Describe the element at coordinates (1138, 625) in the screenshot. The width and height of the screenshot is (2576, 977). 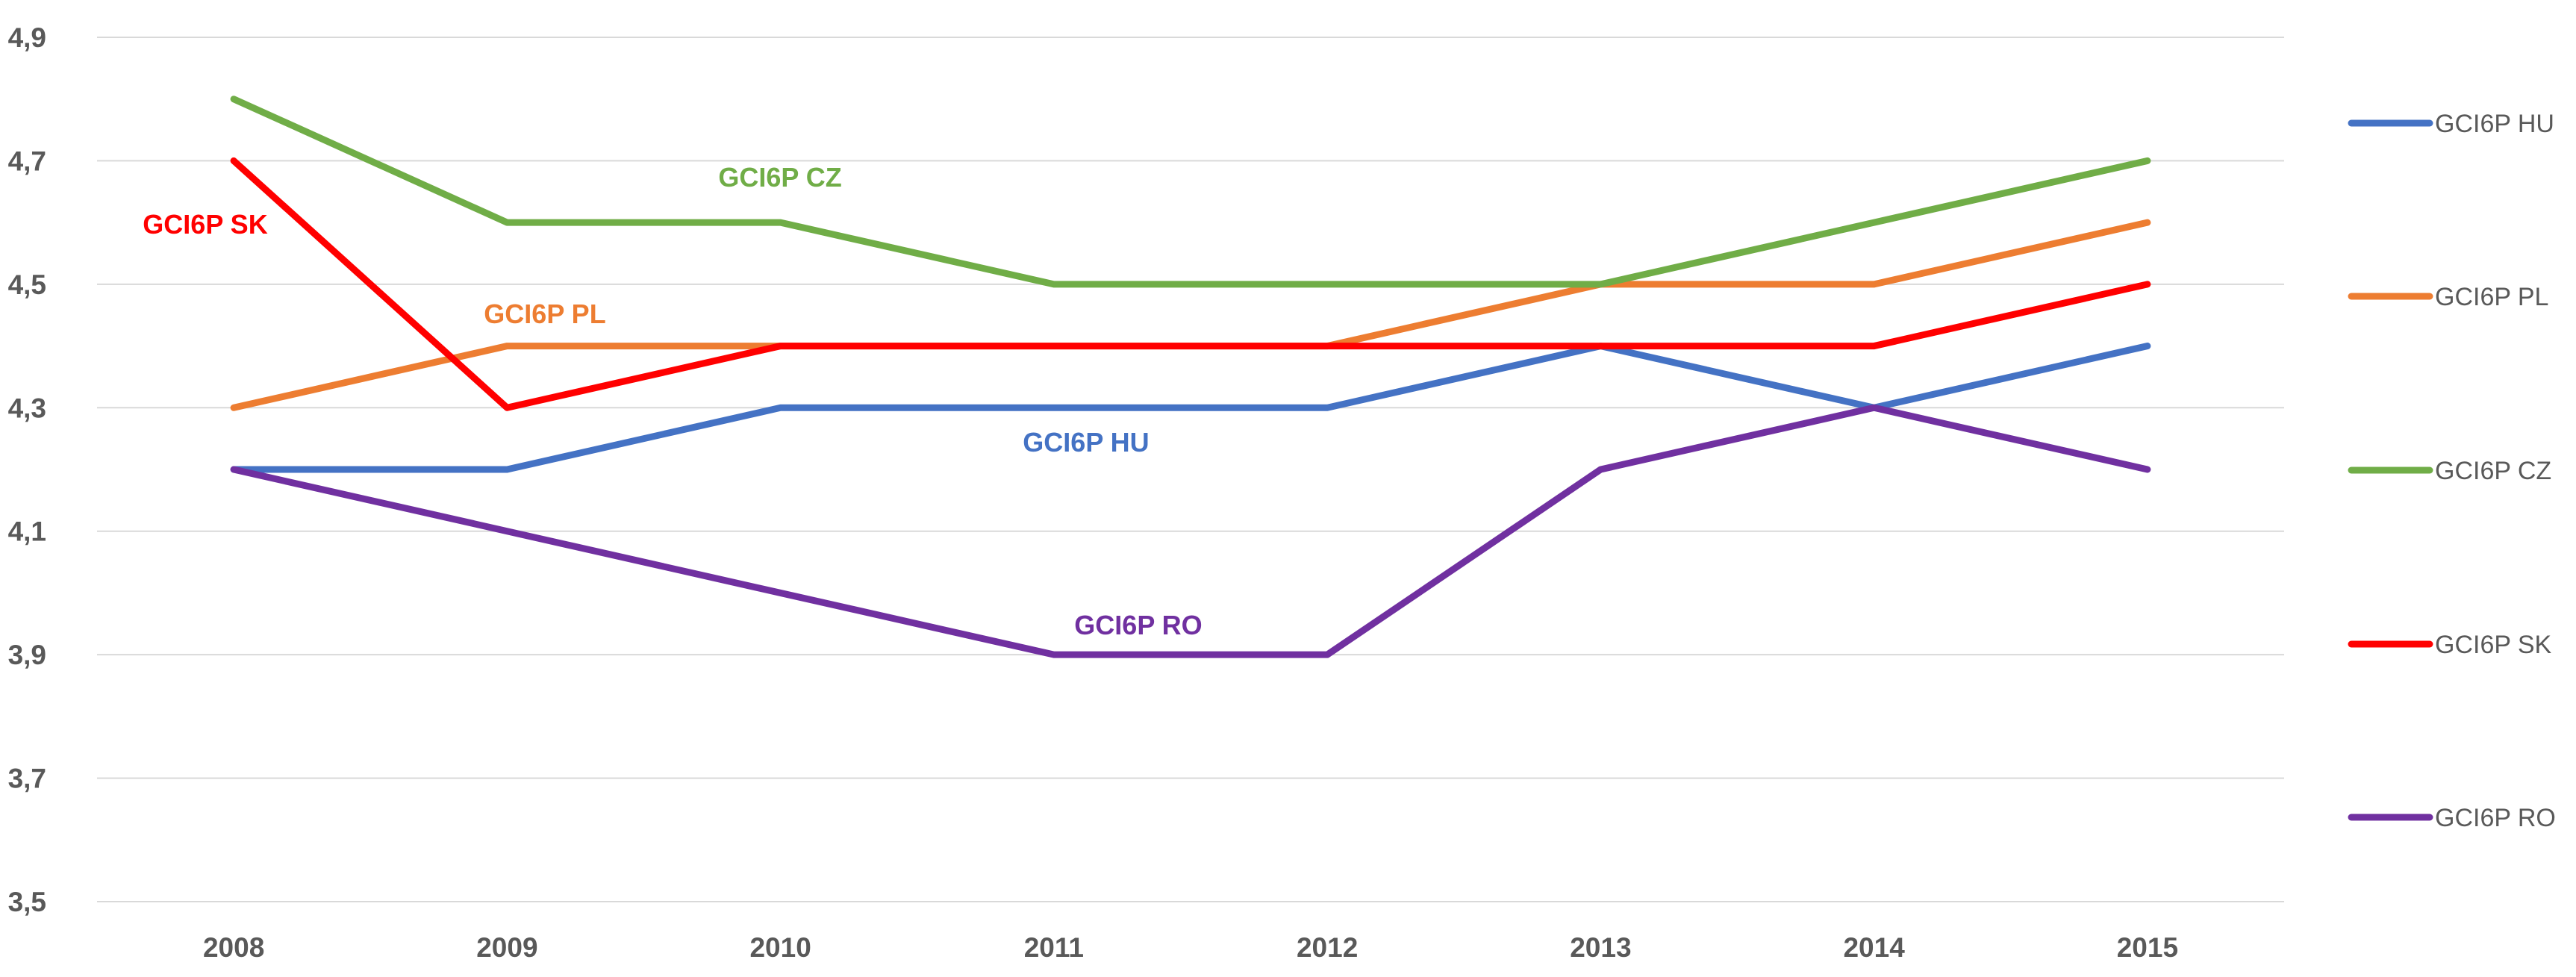
I see `annotation-ro: GCI6P RO` at that location.